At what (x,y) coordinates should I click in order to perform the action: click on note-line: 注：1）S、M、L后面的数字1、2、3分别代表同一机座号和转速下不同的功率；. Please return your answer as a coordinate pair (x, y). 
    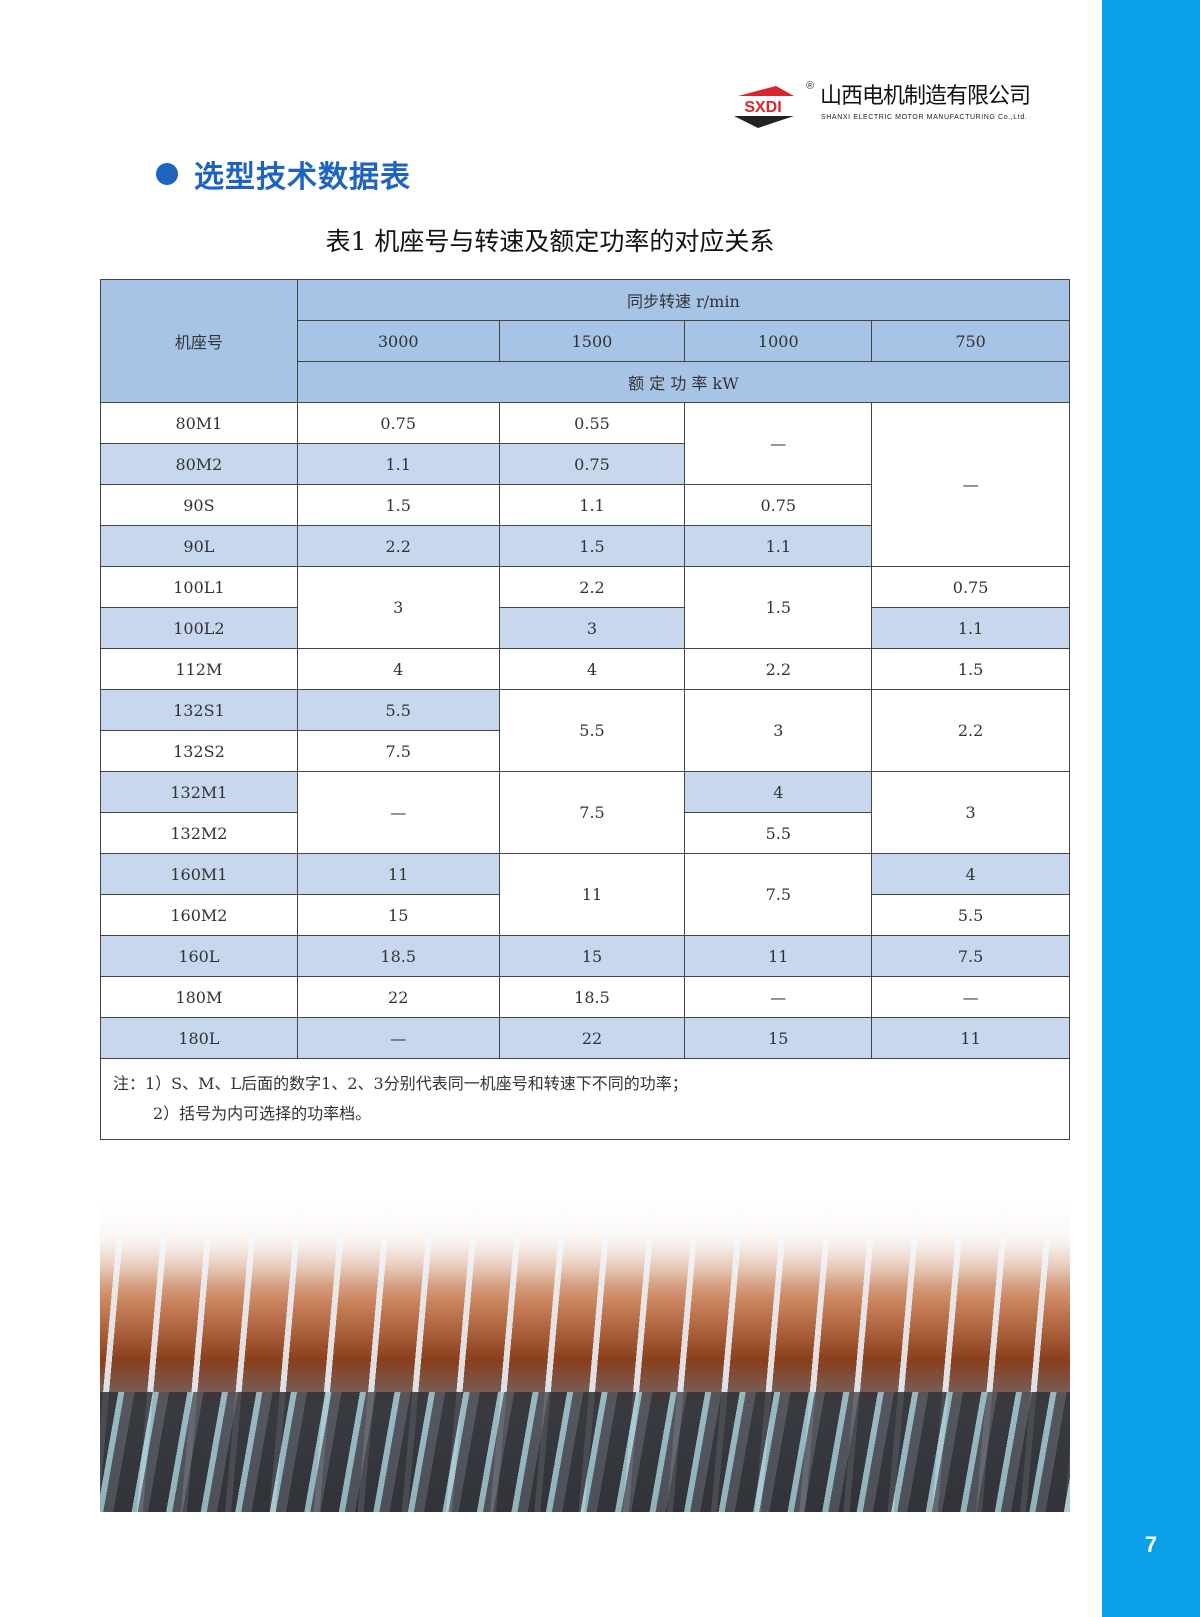
    Looking at the image, I should click on (400, 1083).